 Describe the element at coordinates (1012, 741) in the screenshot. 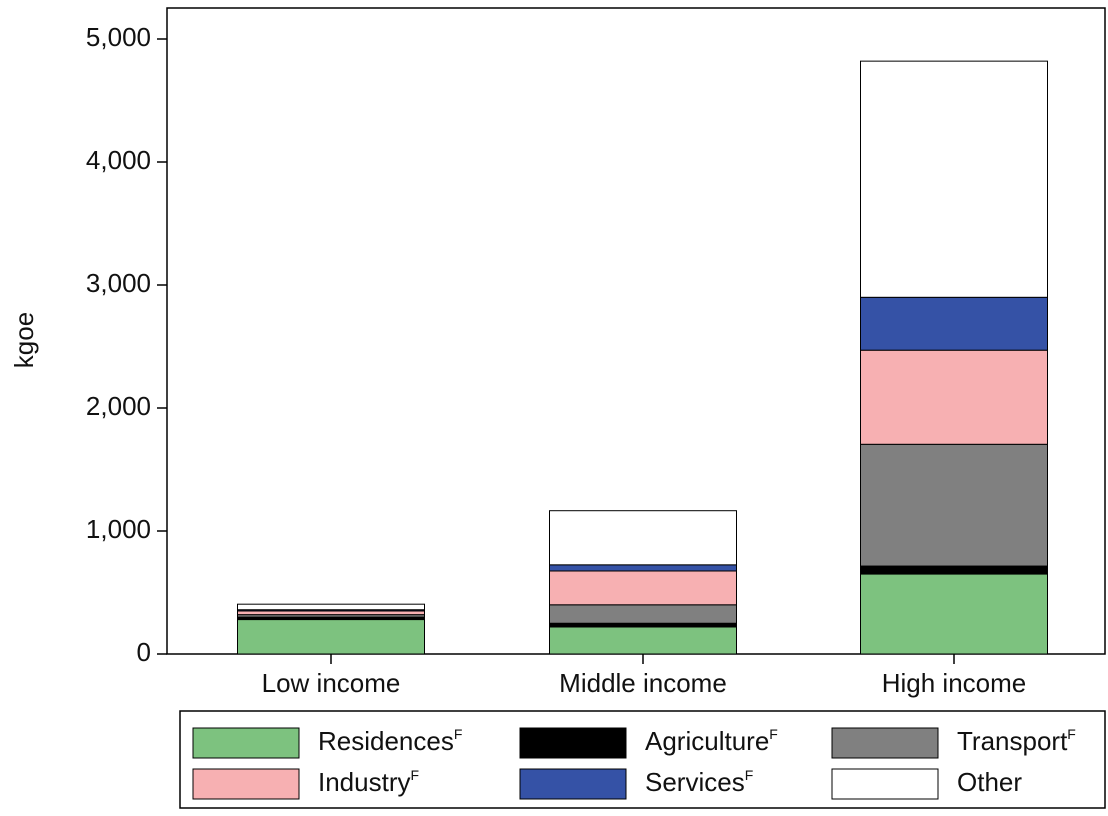

I see `legend-name: Transport` at that location.